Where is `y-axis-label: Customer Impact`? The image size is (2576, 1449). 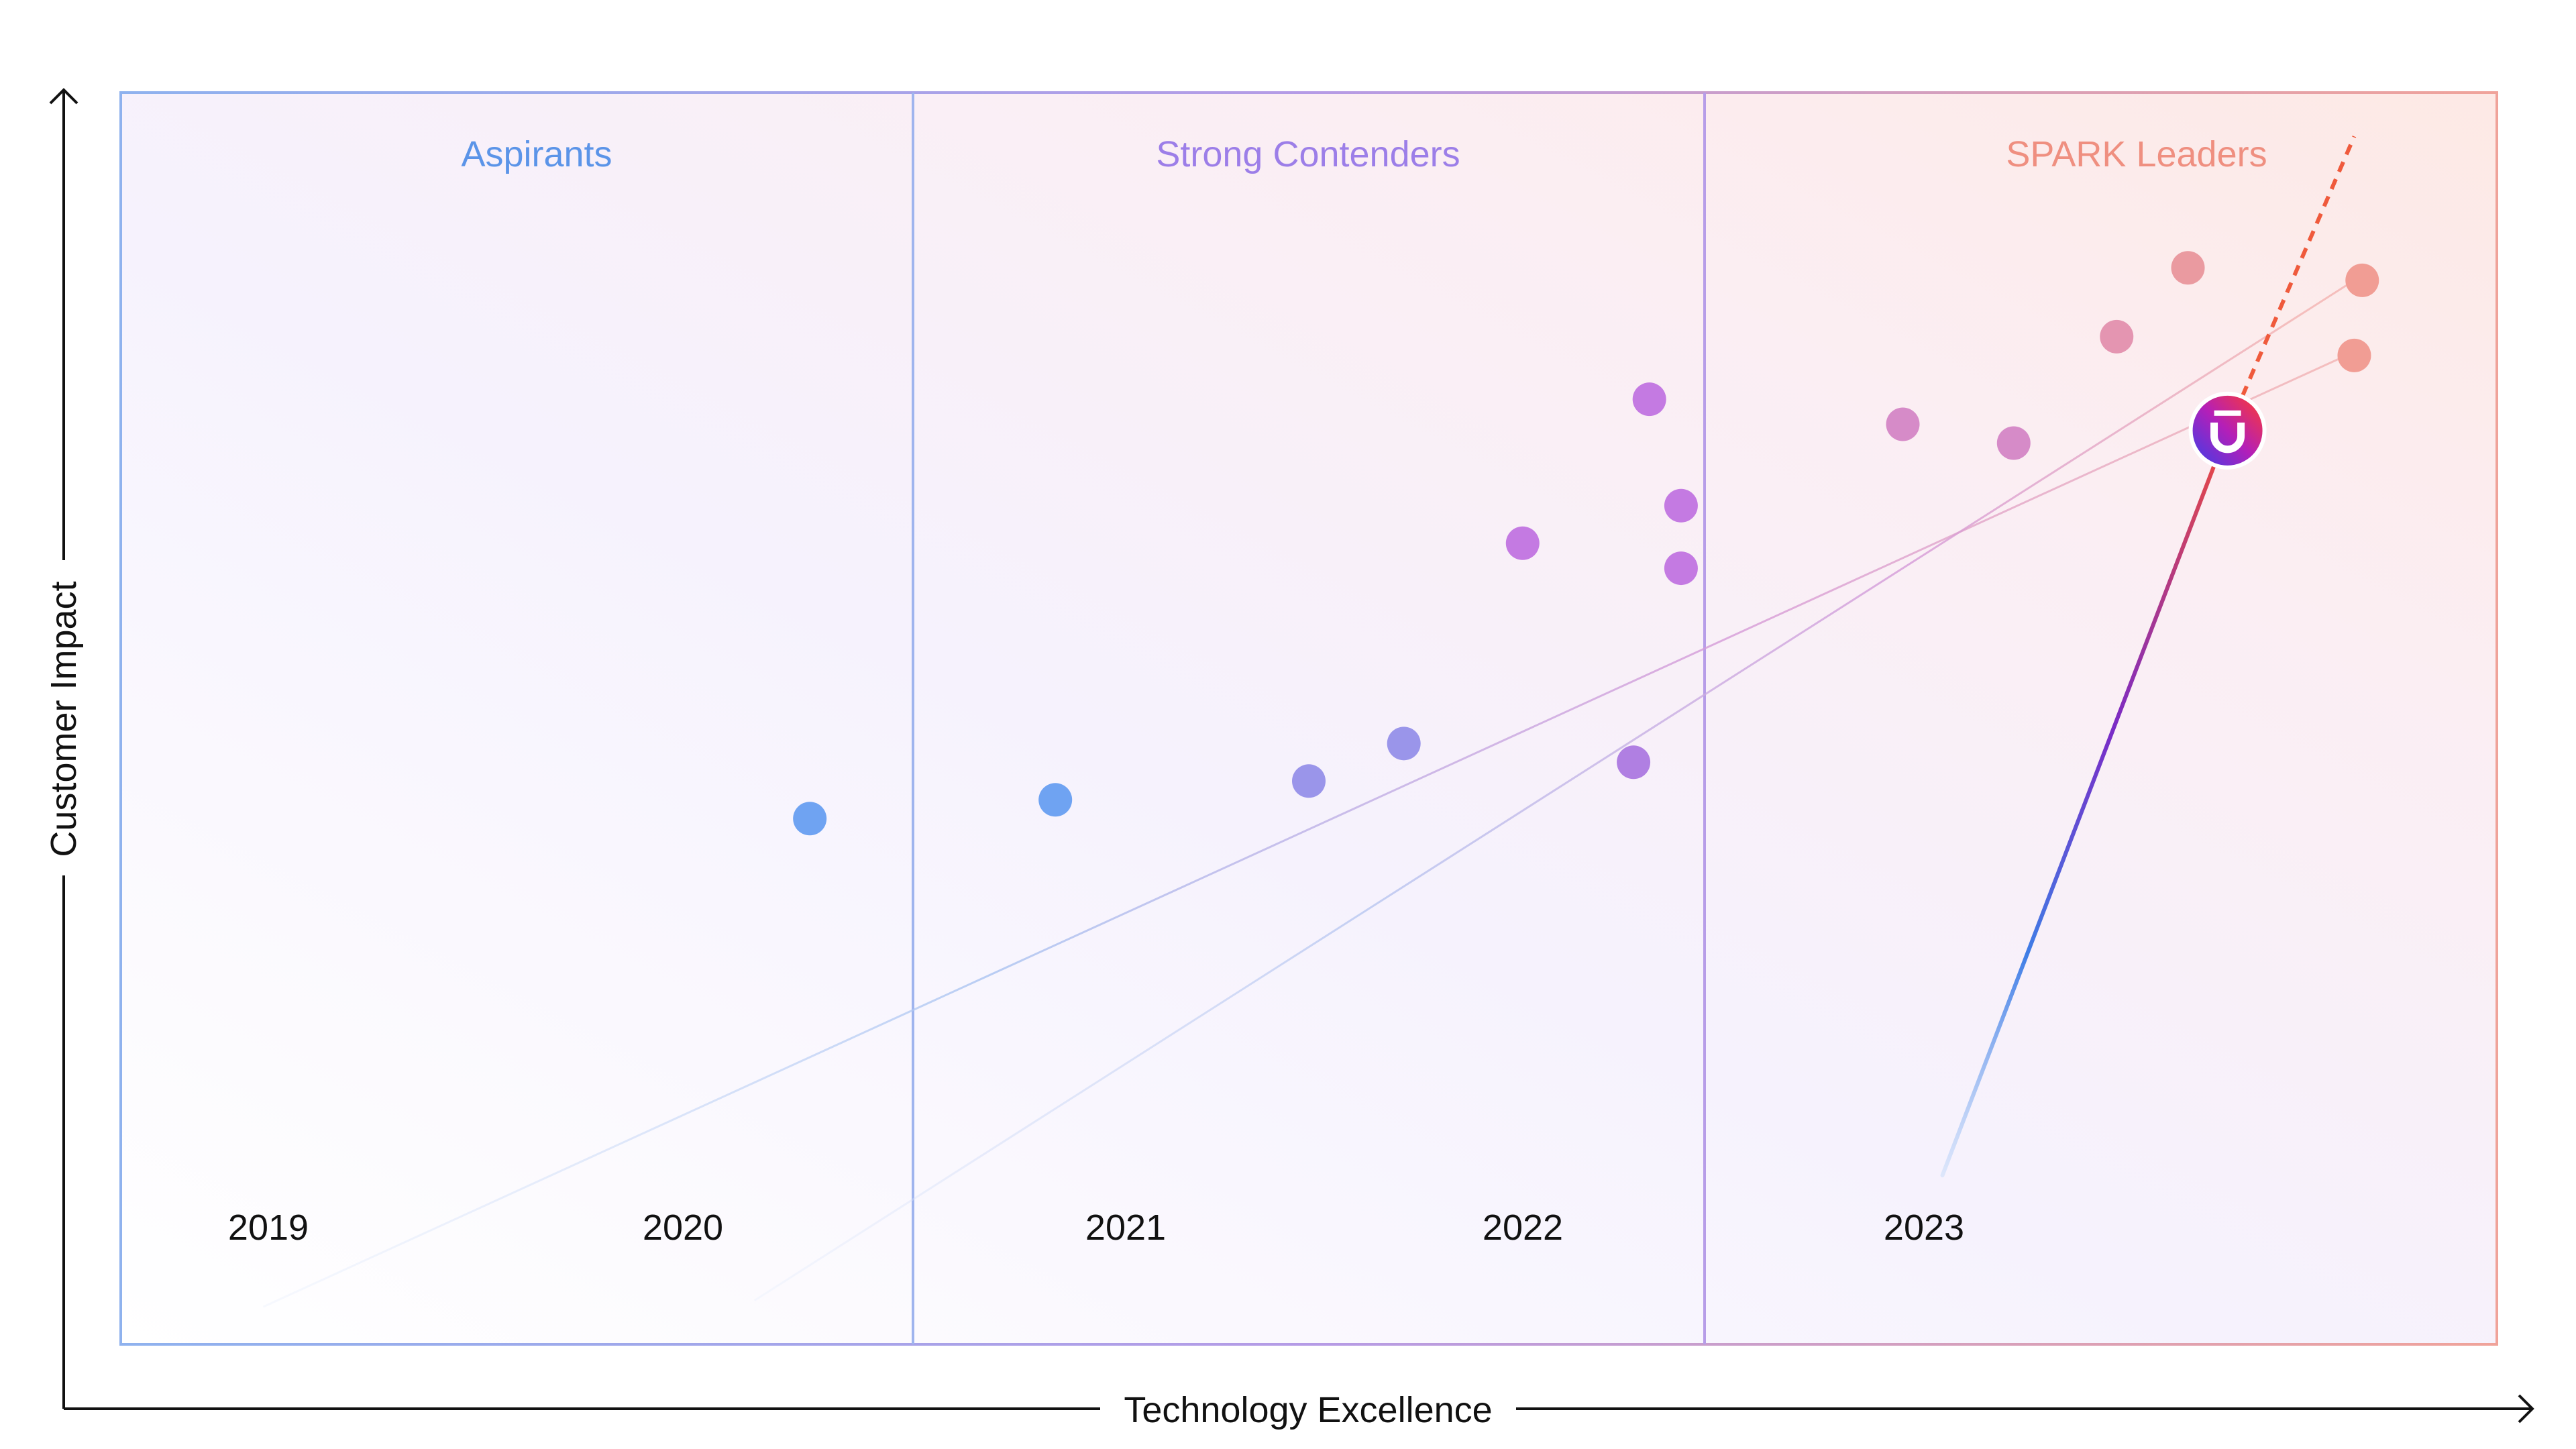 y-axis-label: Customer Impact is located at coordinates (64, 719).